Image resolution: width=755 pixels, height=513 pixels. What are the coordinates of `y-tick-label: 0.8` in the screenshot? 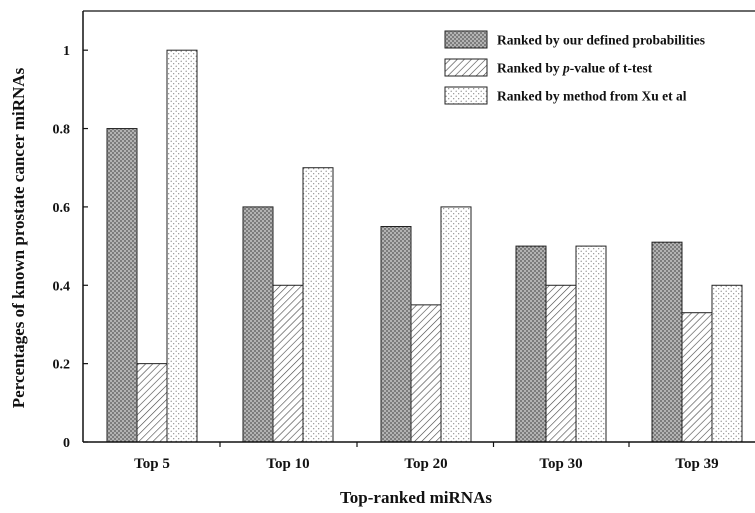 It's located at (62, 130).